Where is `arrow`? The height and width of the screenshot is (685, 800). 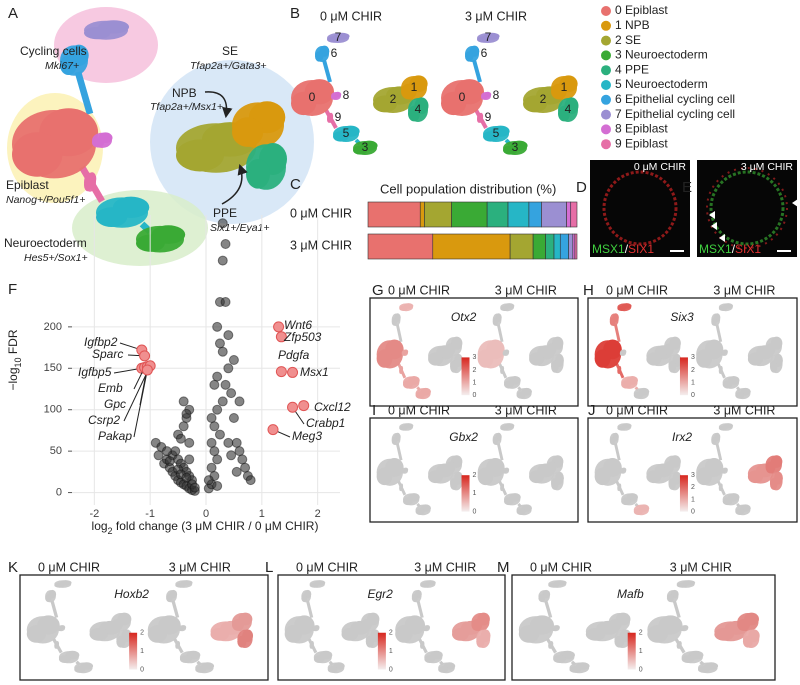 arrow is located at coordinates (218, 105).